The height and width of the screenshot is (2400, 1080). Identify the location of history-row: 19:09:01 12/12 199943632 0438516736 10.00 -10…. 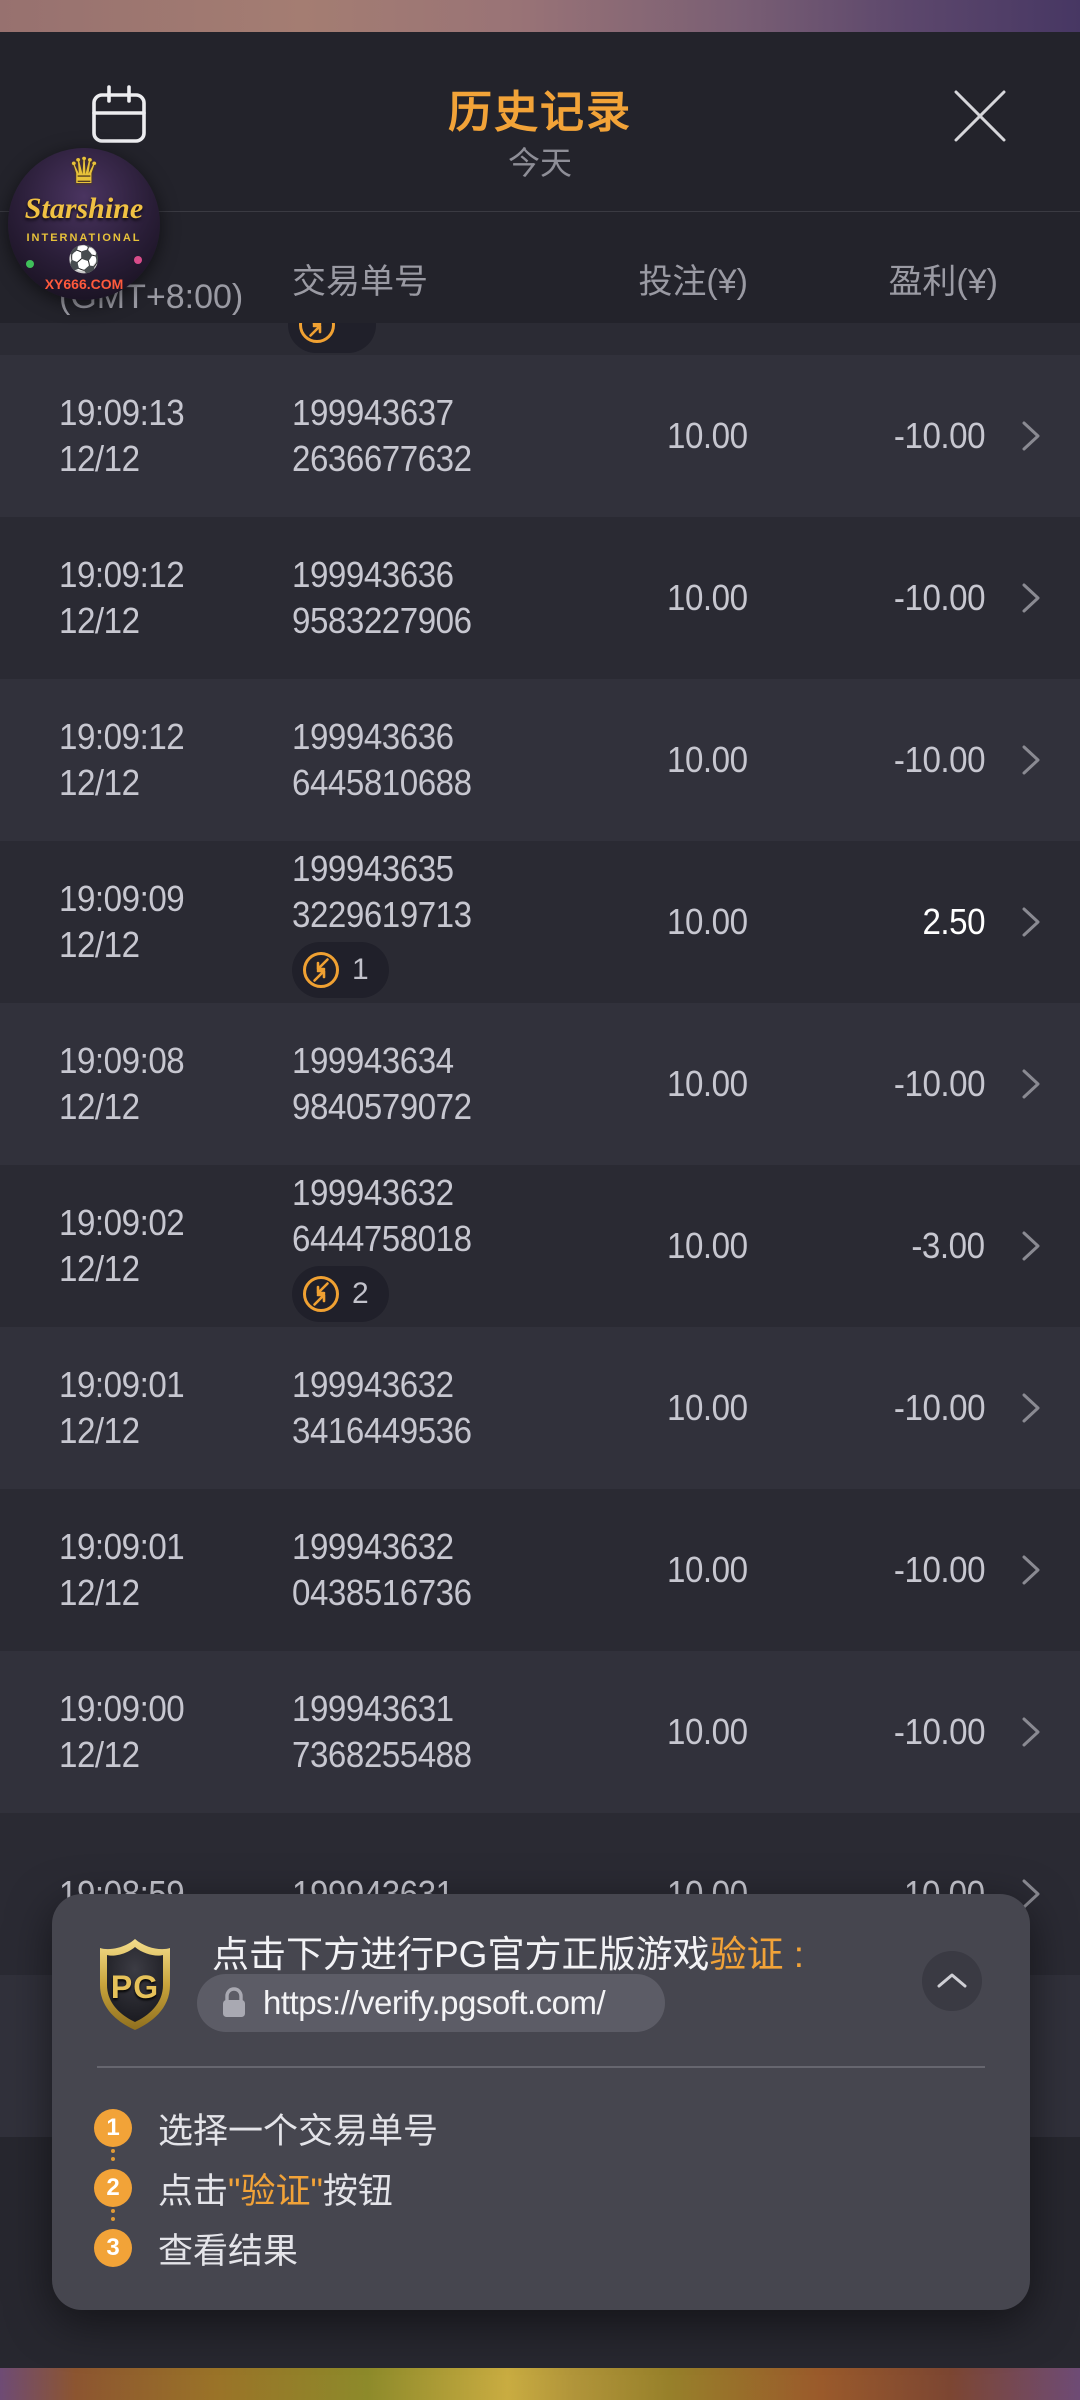
(540, 1570).